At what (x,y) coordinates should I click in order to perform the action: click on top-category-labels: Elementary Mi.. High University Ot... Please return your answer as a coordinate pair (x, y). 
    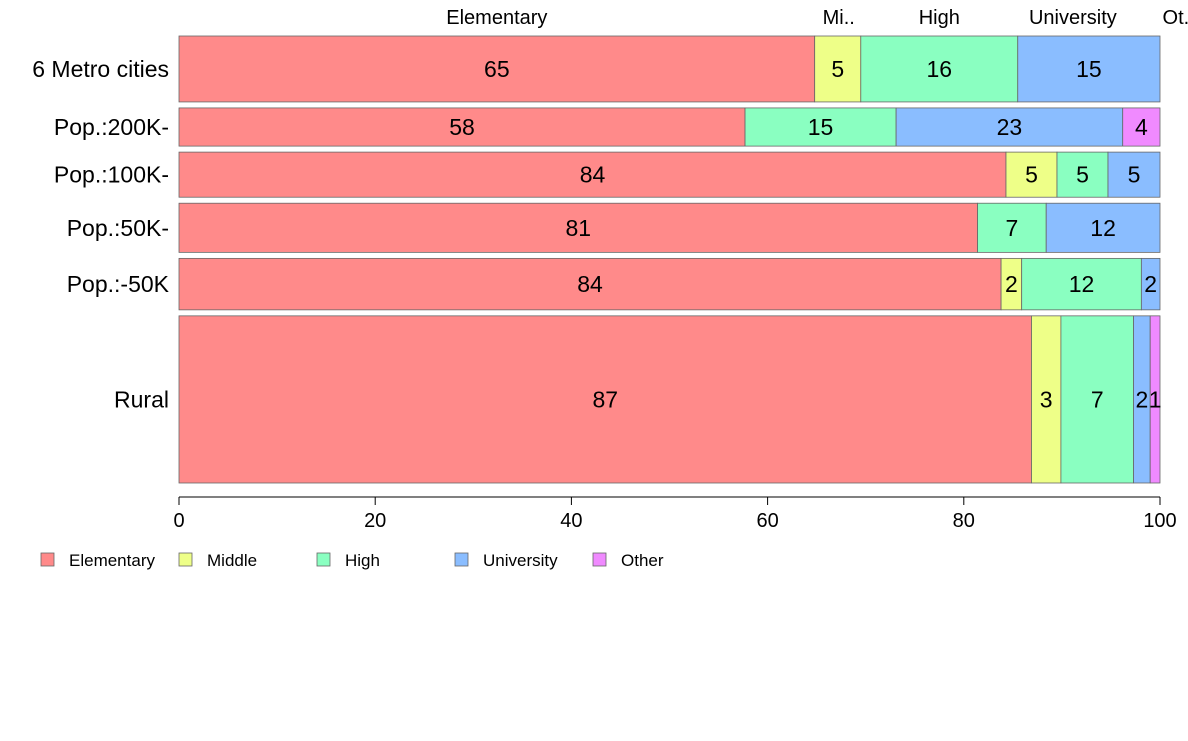
    Looking at the image, I should click on (817, 18).